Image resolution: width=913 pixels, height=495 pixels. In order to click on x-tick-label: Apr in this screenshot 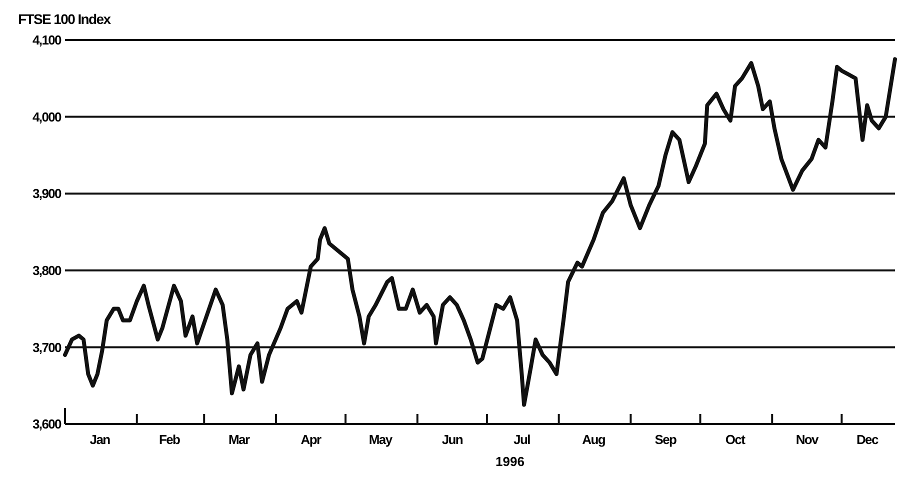, I will do `click(311, 439)`.